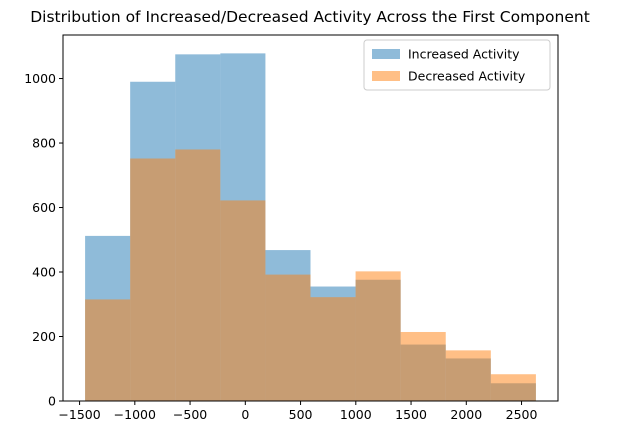 This screenshot has height=435, width=620. What do you see at coordinates (44, 336) in the screenshot?
I see `y-tick-label: 200` at bounding box center [44, 336].